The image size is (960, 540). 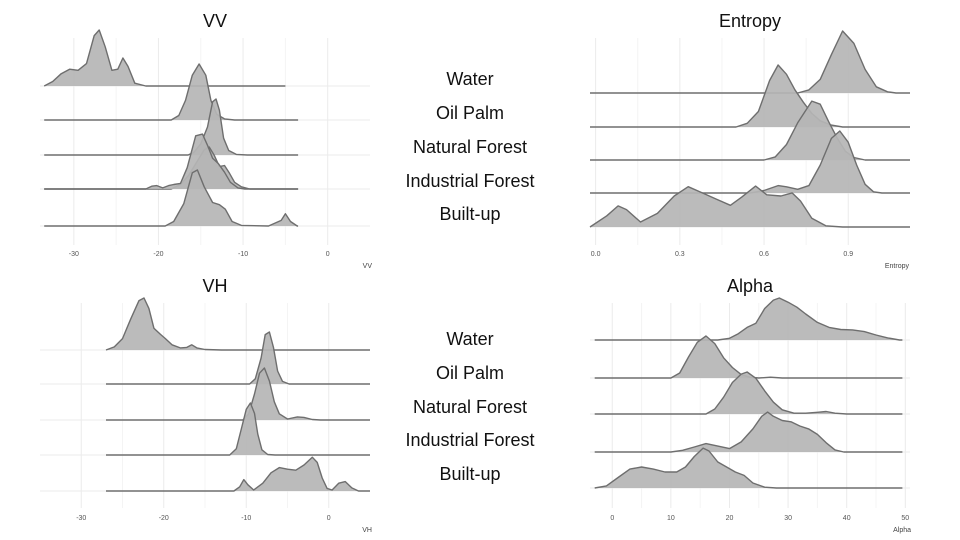 What do you see at coordinates (470, 373) in the screenshot?
I see `category-label-oil-palm-lower: Oil Palm` at bounding box center [470, 373].